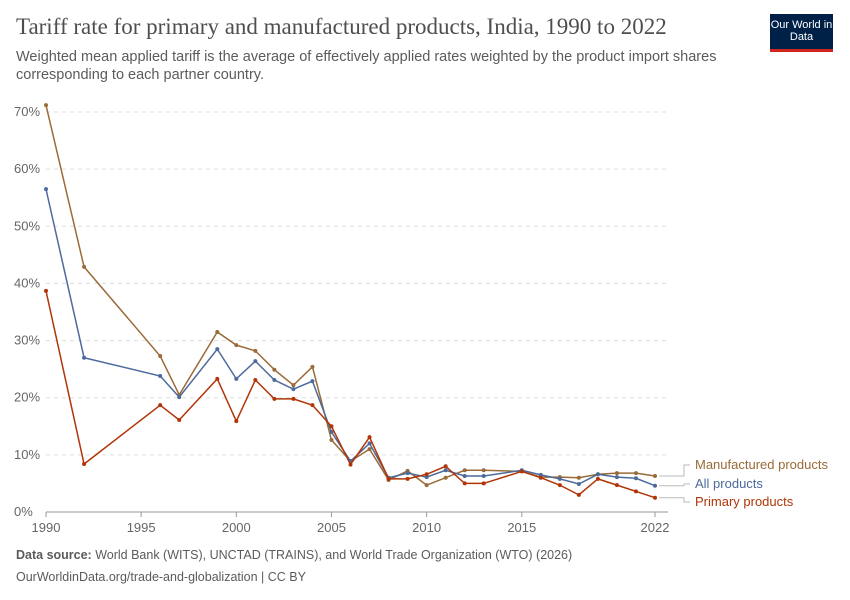  Describe the element at coordinates (141, 527) in the screenshot. I see `x-tick-label: 1995` at that location.